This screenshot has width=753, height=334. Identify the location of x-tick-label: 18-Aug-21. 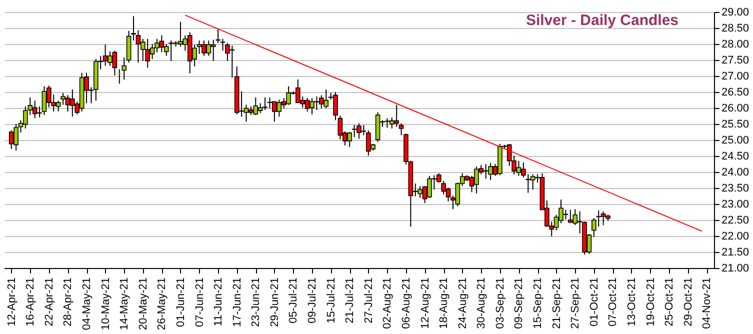
(444, 303).